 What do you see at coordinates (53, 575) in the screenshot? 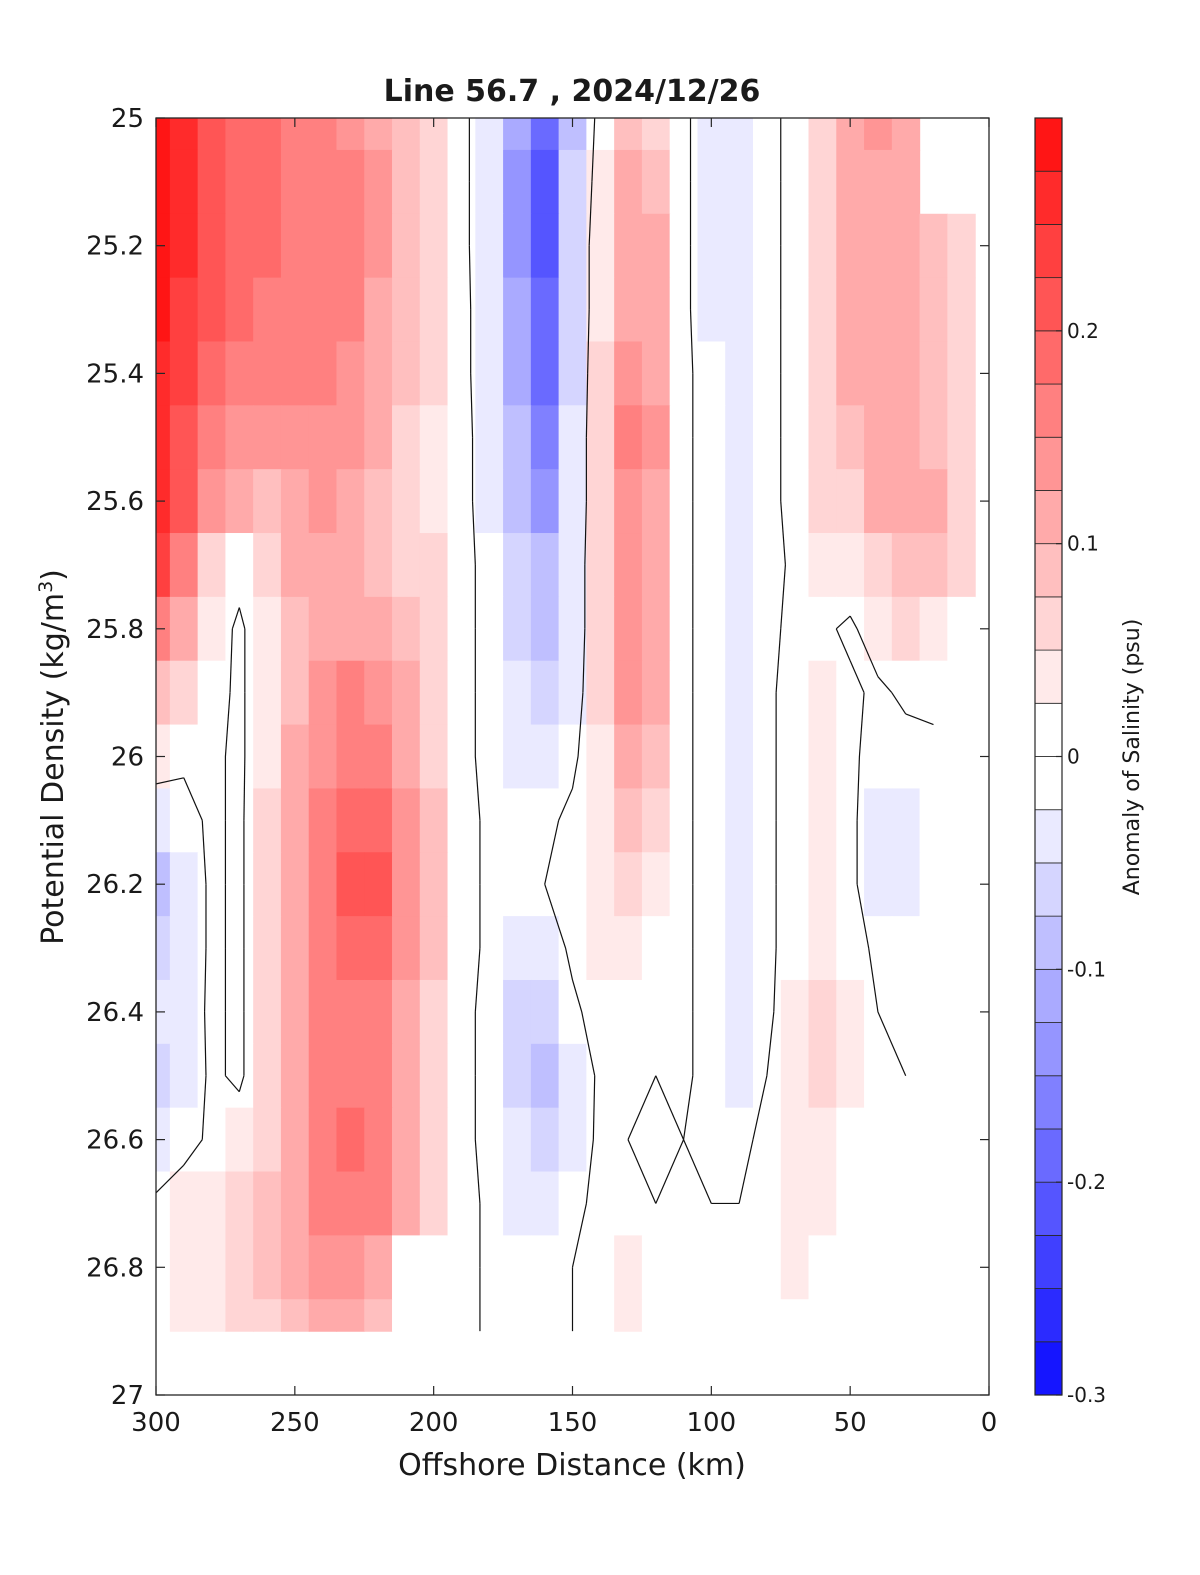
I see `y-axis-label-close: )` at bounding box center [53, 575].